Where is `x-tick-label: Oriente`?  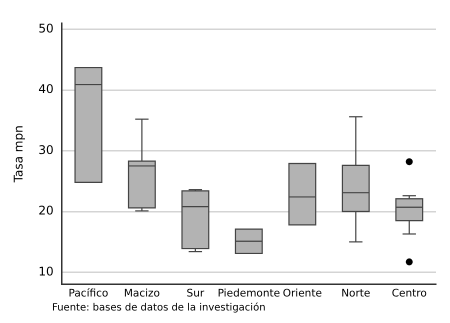
x-tick-label: Oriente is located at coordinates (302, 293).